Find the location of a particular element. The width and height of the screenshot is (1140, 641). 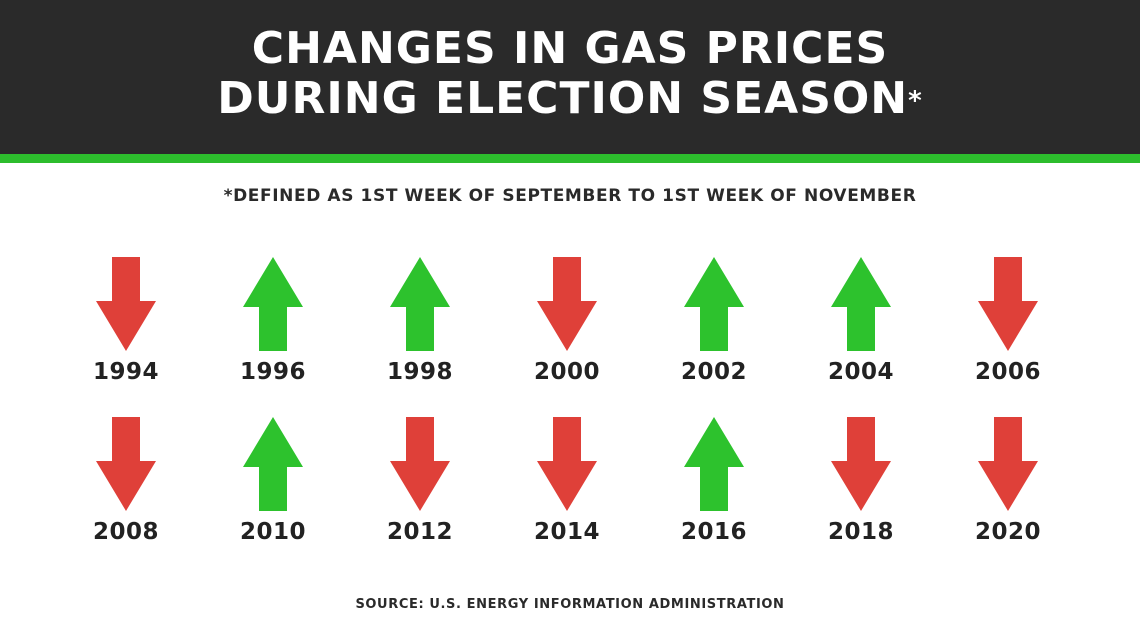

year-item: 2010 is located at coordinates (273, 487).